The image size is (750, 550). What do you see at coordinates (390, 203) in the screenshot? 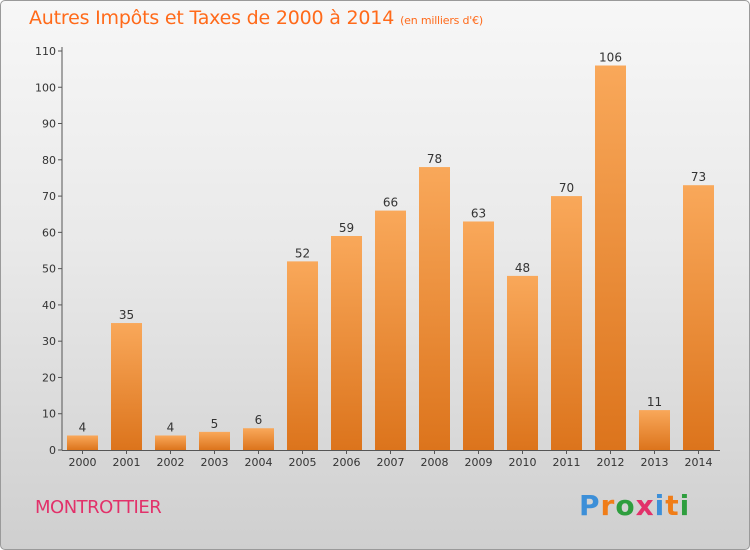
I see `data-label: 66` at bounding box center [390, 203].